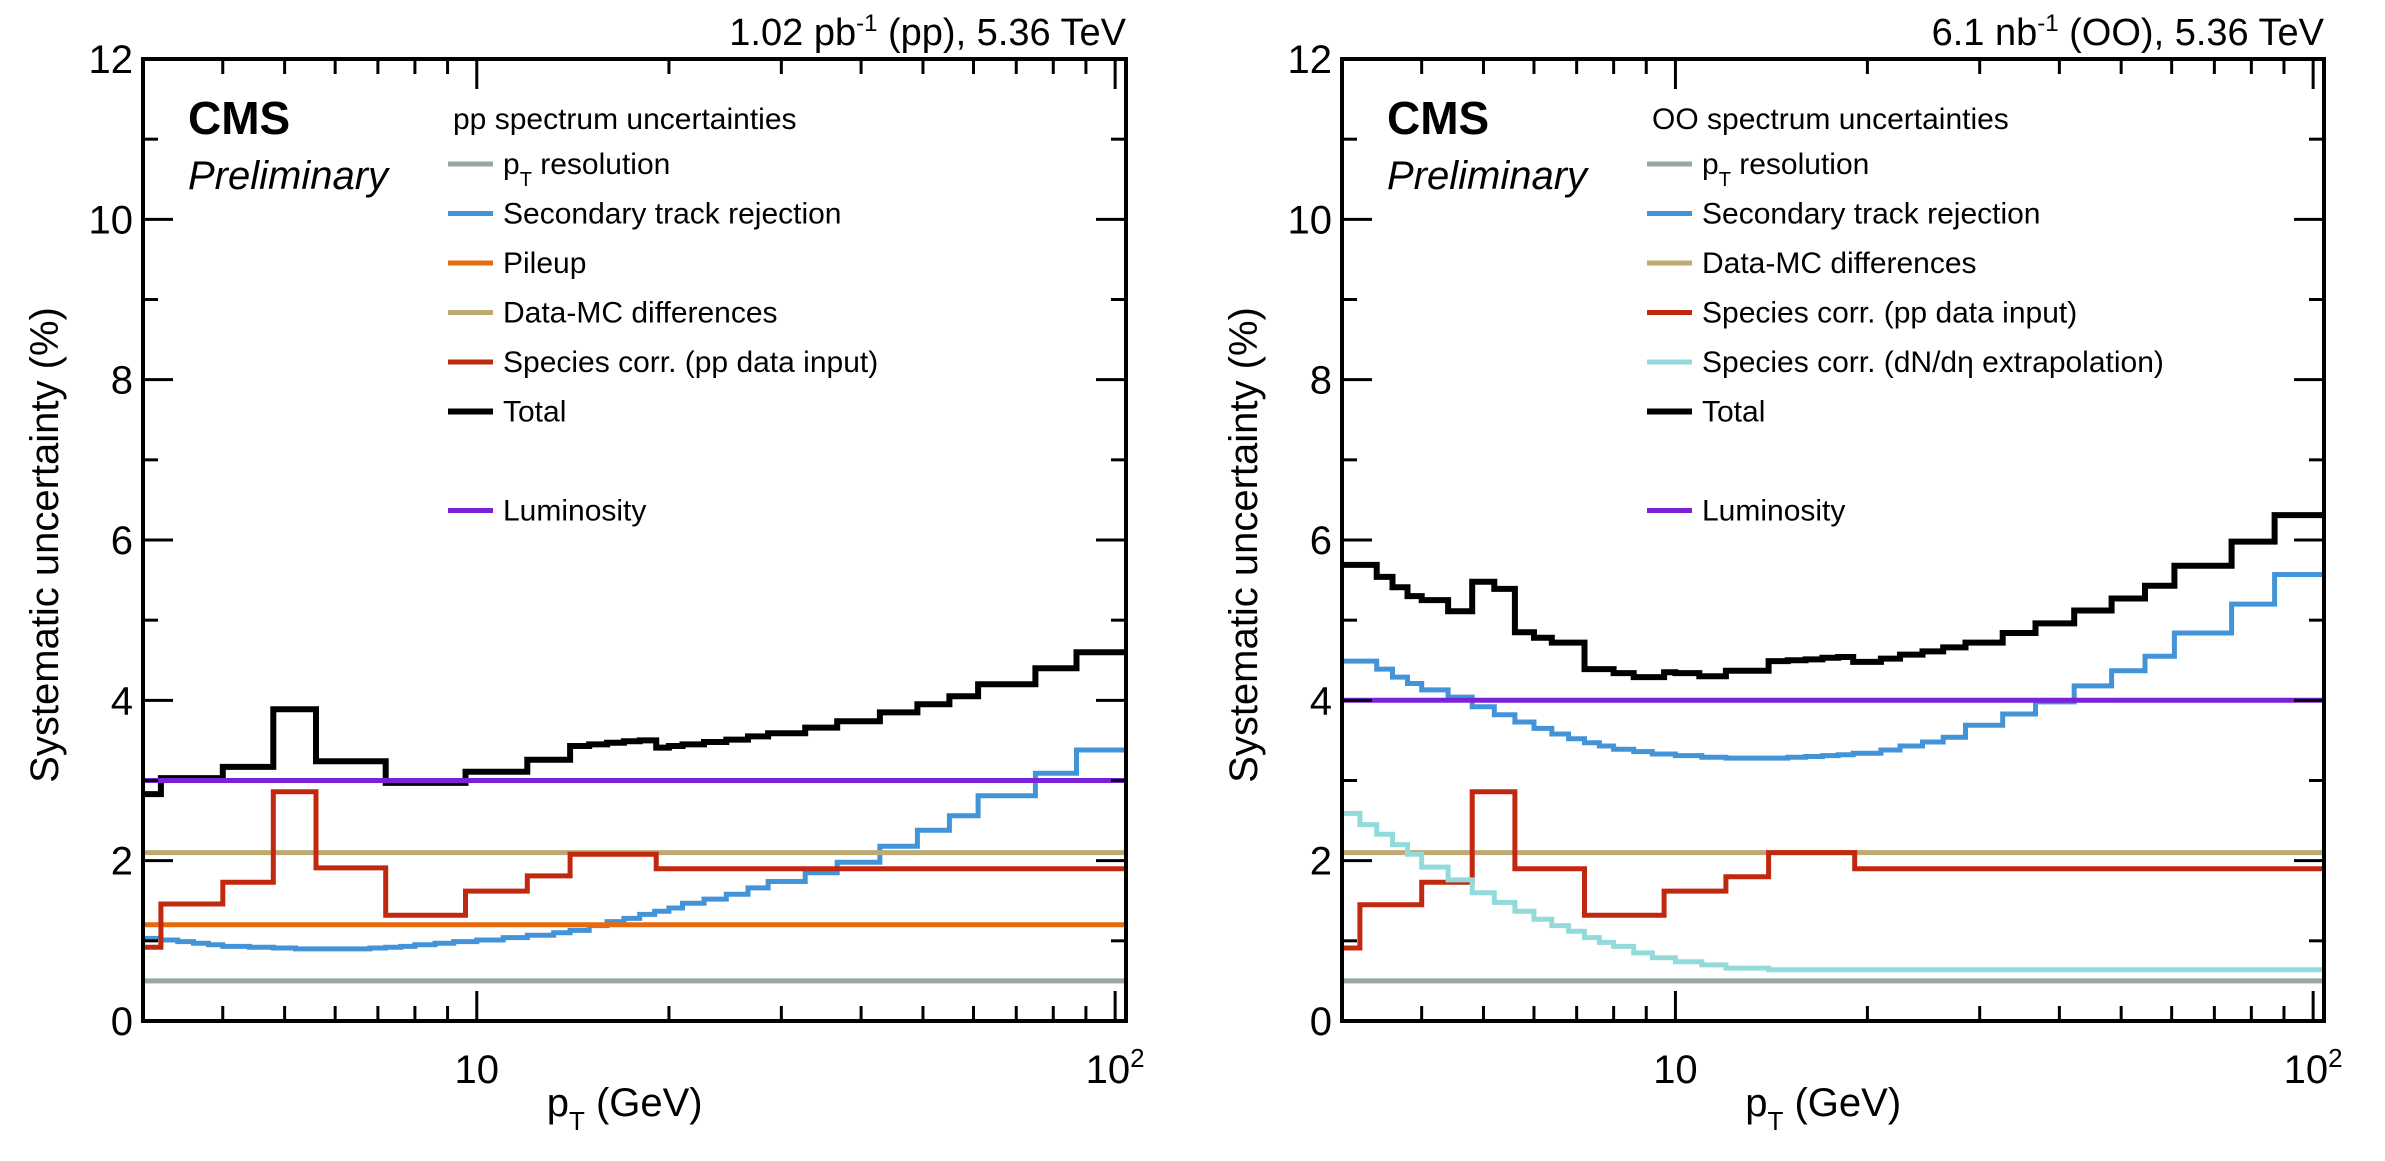  I want to click on oo-xaxis-title-sub: T, so click(1775, 1121).